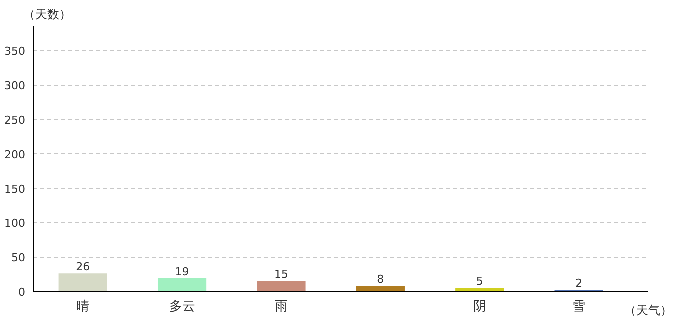 This screenshot has width=680, height=320. What do you see at coordinates (15, 155) in the screenshot?
I see `y-tick-label: 200` at bounding box center [15, 155].